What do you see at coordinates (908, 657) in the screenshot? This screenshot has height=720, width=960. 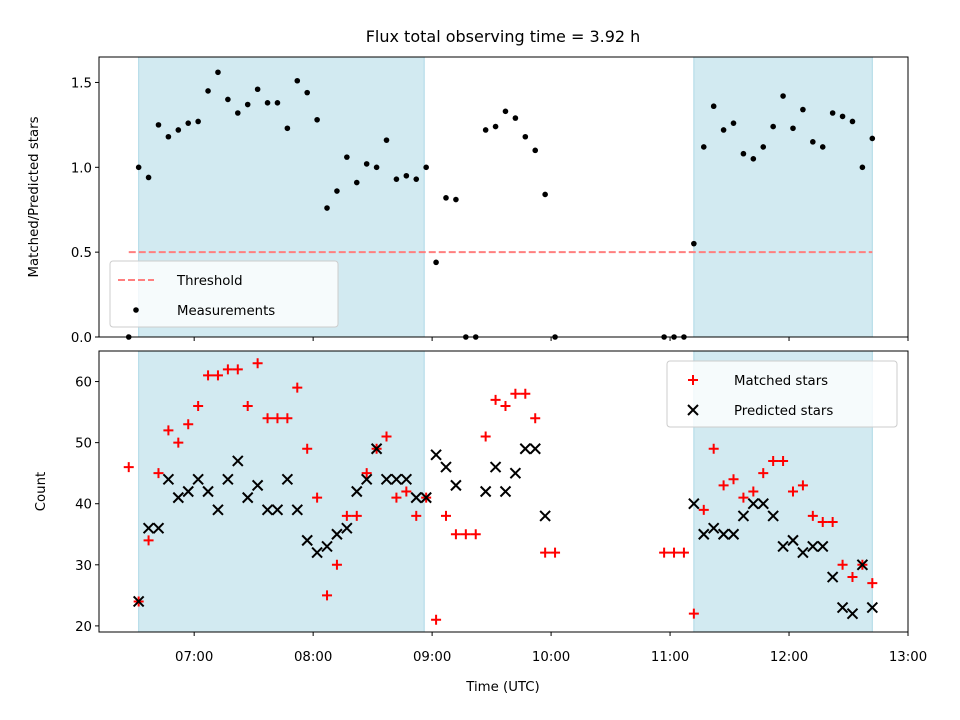 I see `x-tick-label: 13:00` at bounding box center [908, 657].